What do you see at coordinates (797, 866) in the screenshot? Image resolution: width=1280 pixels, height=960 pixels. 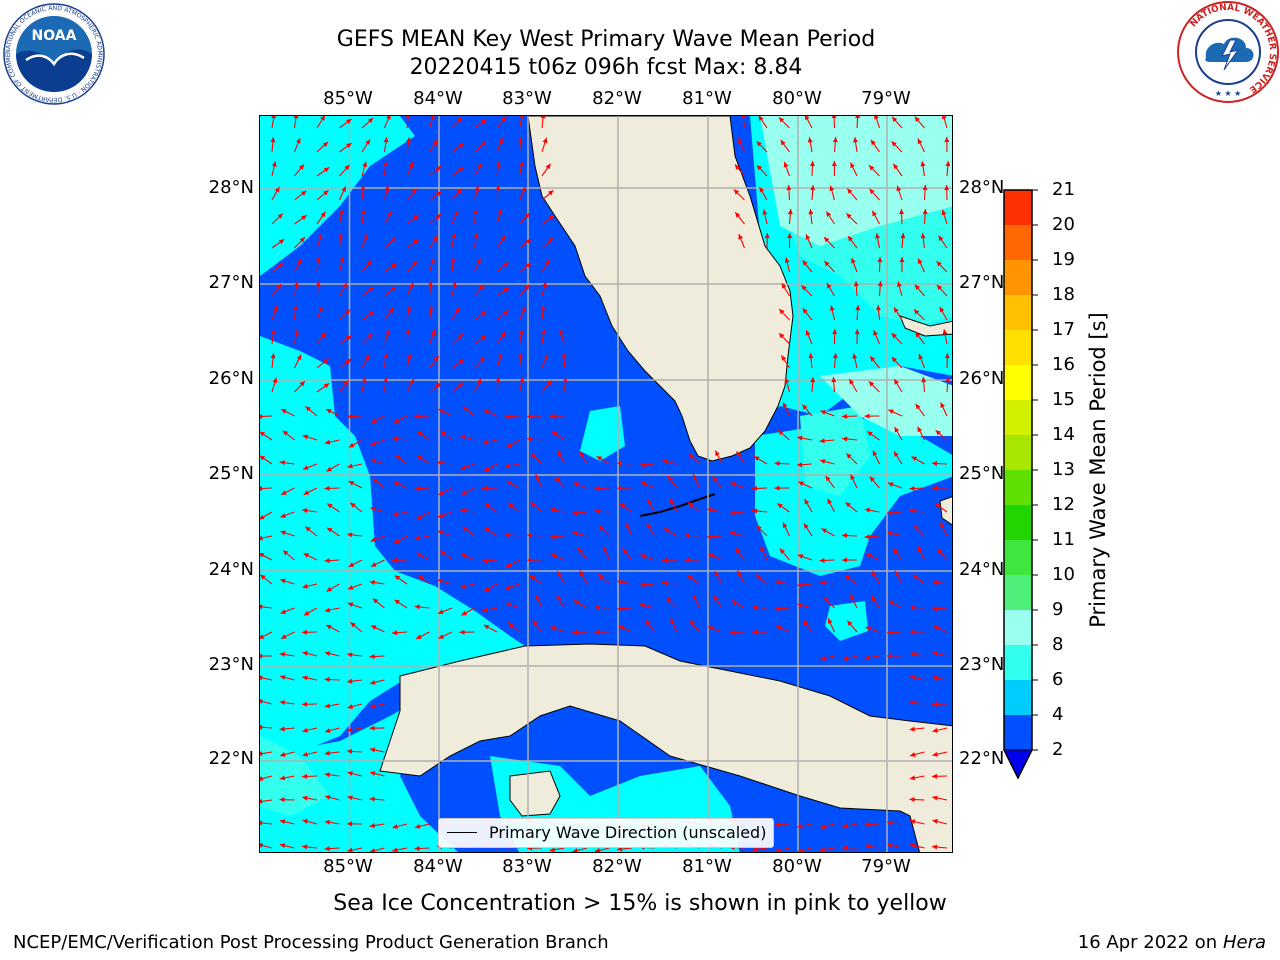 I see `lon-tick-bottom: 80°W` at bounding box center [797, 866].